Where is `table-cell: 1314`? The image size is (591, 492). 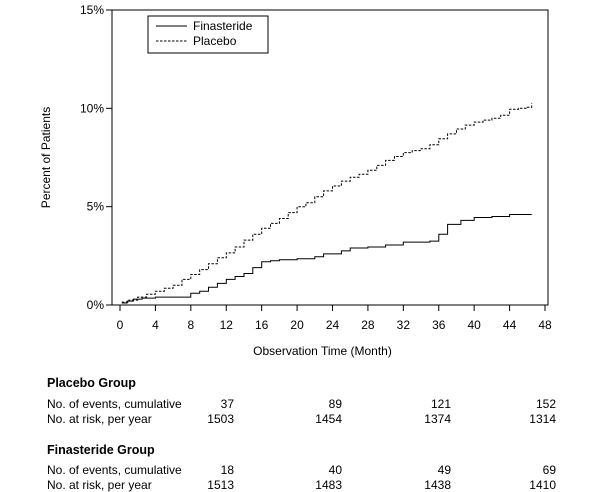 table-cell: 1314 is located at coordinates (542, 419).